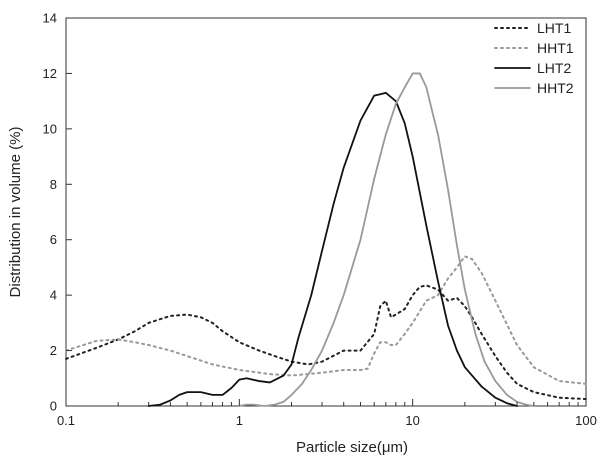 This screenshot has width=600, height=460. What do you see at coordinates (412, 420) in the screenshot?
I see `x-tick-label: 10` at bounding box center [412, 420].